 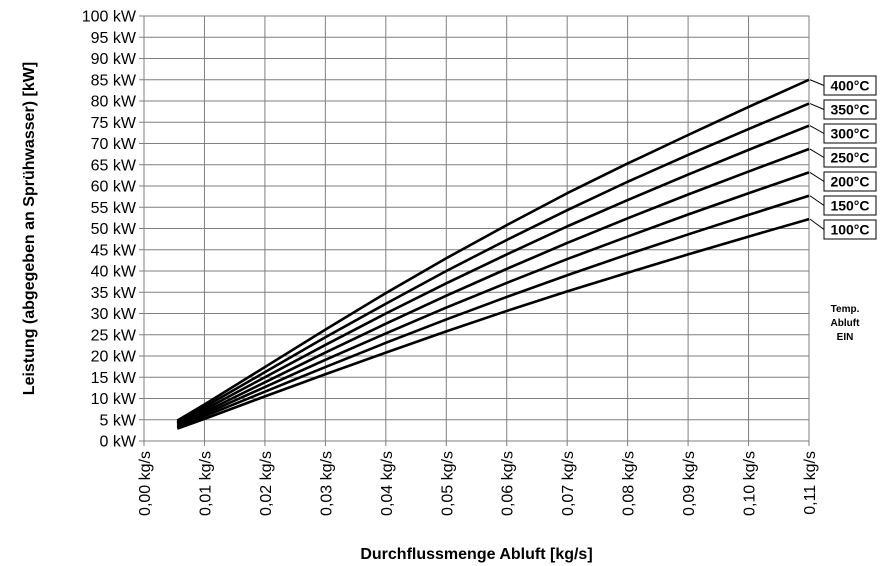 I want to click on y-tick-label: 0 kW, so click(x=118, y=442).